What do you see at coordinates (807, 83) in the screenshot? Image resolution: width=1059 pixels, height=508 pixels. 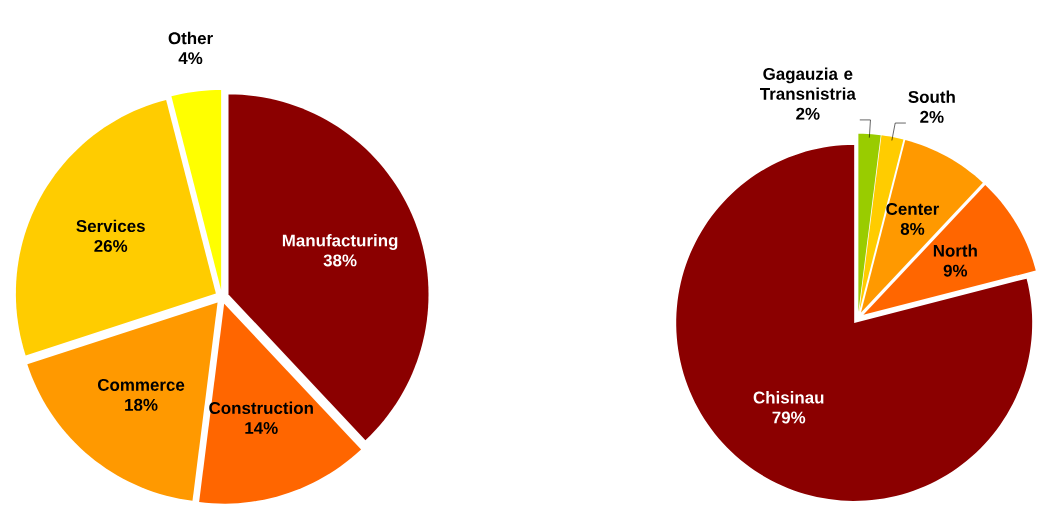 I see `slice-label: Gagauzia e Transnistria` at bounding box center [807, 83].